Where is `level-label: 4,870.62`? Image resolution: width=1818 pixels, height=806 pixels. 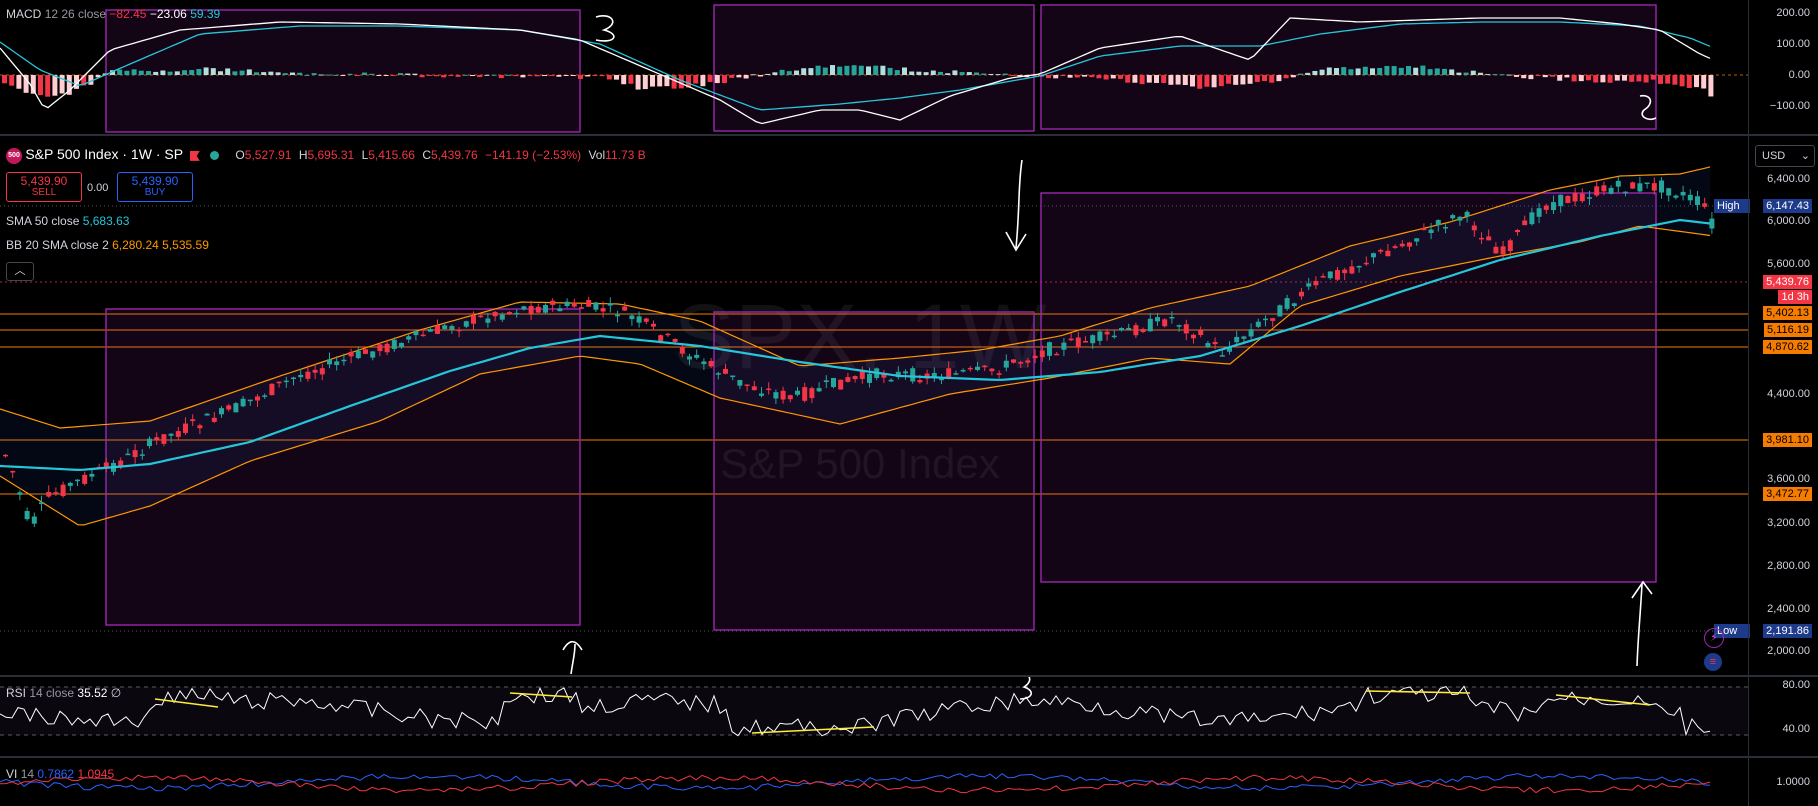 level-label: 4,870.62 is located at coordinates (1787, 347).